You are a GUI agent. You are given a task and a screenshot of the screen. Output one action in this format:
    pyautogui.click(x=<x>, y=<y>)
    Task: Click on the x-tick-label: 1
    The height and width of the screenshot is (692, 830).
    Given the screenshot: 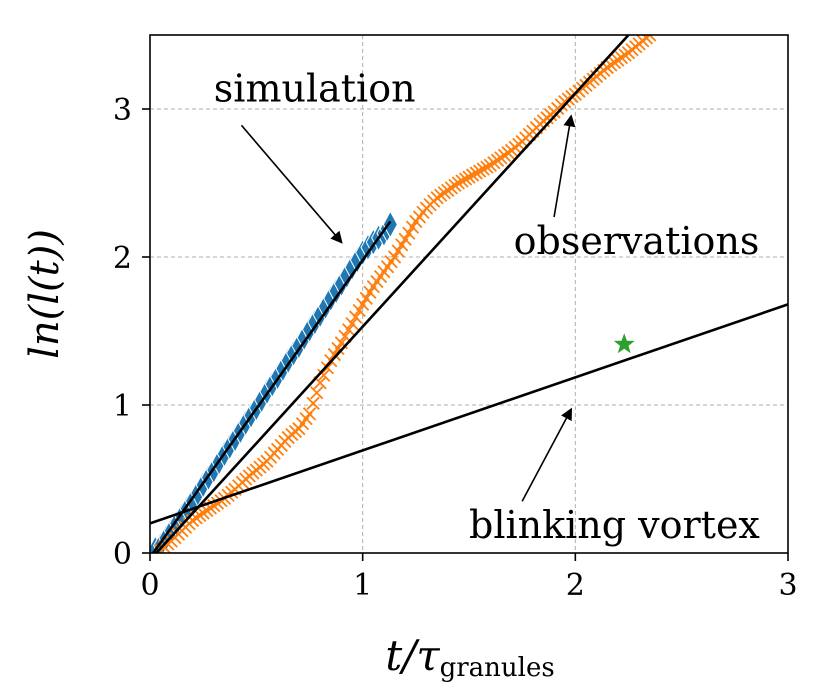 What is the action you would take?
    pyautogui.click(x=362, y=585)
    